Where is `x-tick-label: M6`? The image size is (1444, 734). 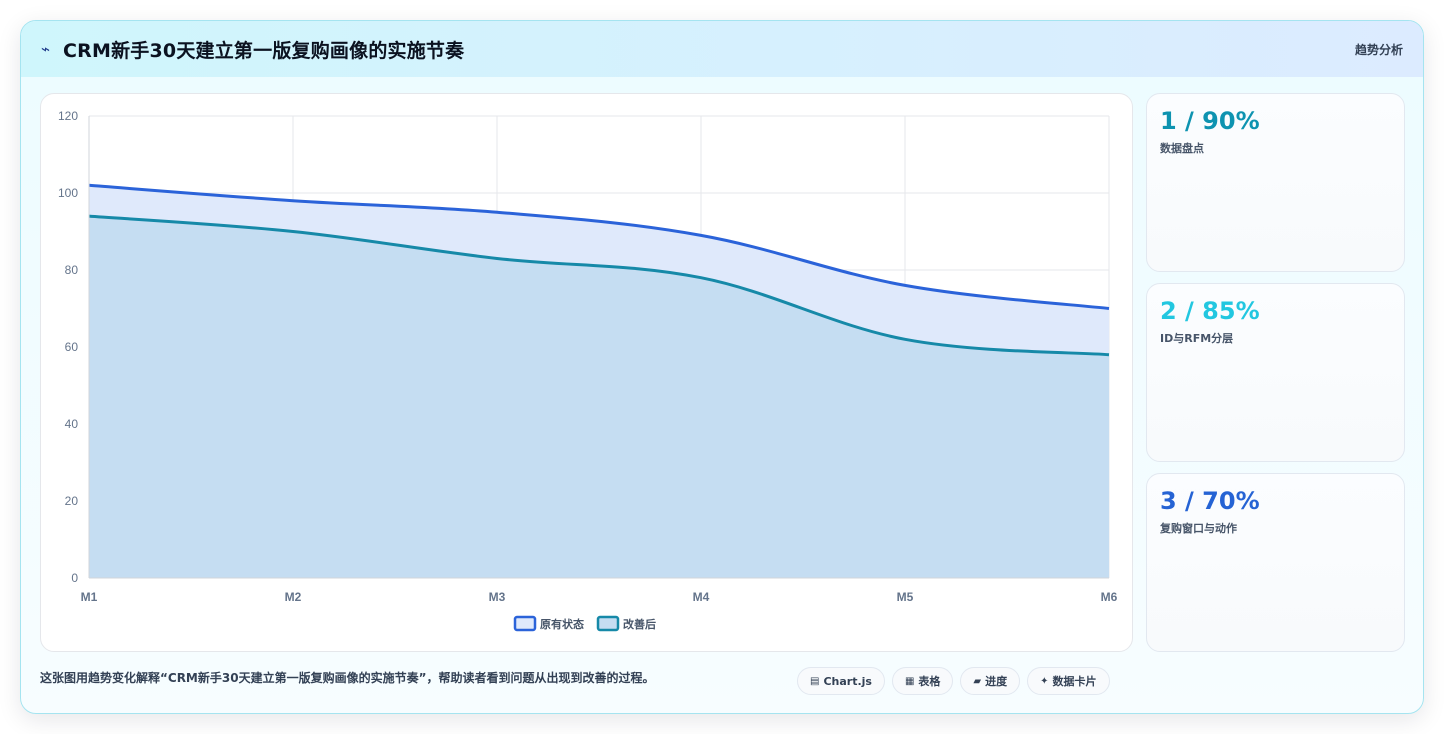 x-tick-label: M6 is located at coordinates (1109, 597).